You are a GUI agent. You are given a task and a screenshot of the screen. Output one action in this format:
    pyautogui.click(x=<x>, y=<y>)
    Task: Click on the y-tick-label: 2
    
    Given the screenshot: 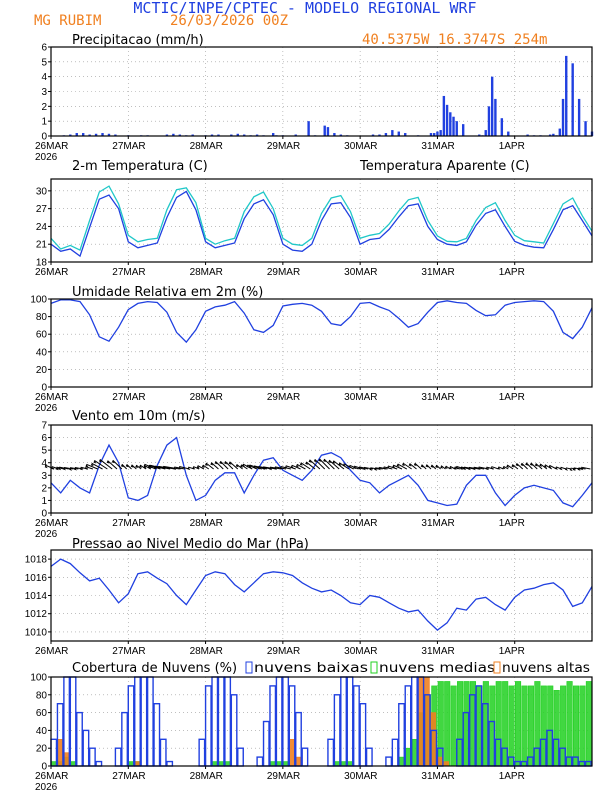 What is the action you would take?
    pyautogui.click(x=44, y=488)
    